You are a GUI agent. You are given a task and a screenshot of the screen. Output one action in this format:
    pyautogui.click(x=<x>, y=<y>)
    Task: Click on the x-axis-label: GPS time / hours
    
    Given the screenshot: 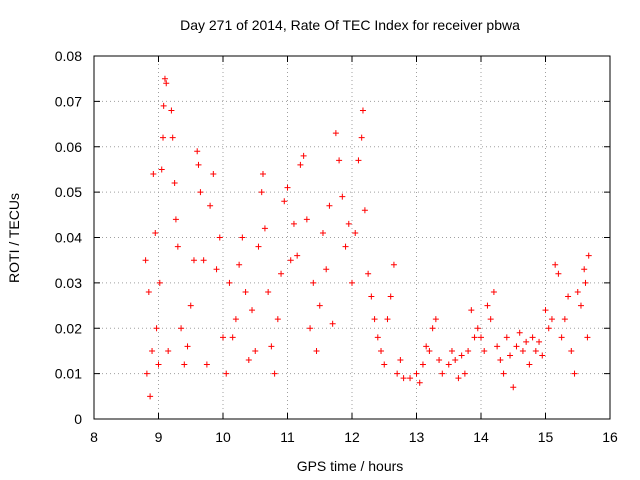 What is the action you would take?
    pyautogui.click(x=350, y=466)
    